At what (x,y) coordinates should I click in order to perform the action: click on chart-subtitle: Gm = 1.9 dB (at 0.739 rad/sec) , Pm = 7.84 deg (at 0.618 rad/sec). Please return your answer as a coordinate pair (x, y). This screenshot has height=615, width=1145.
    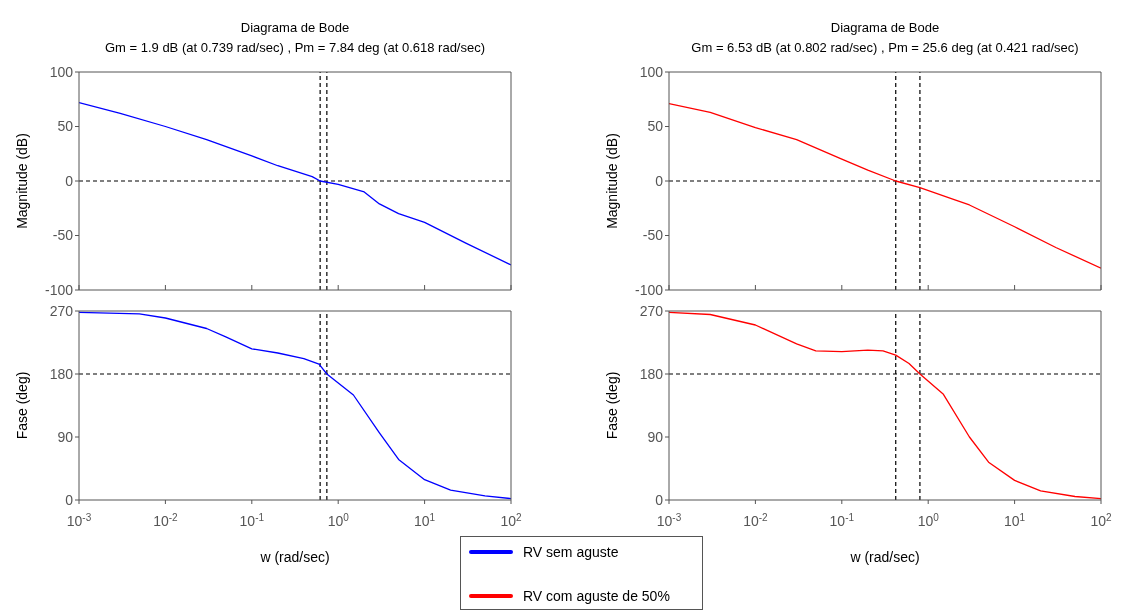
    Looking at the image, I should click on (295, 48).